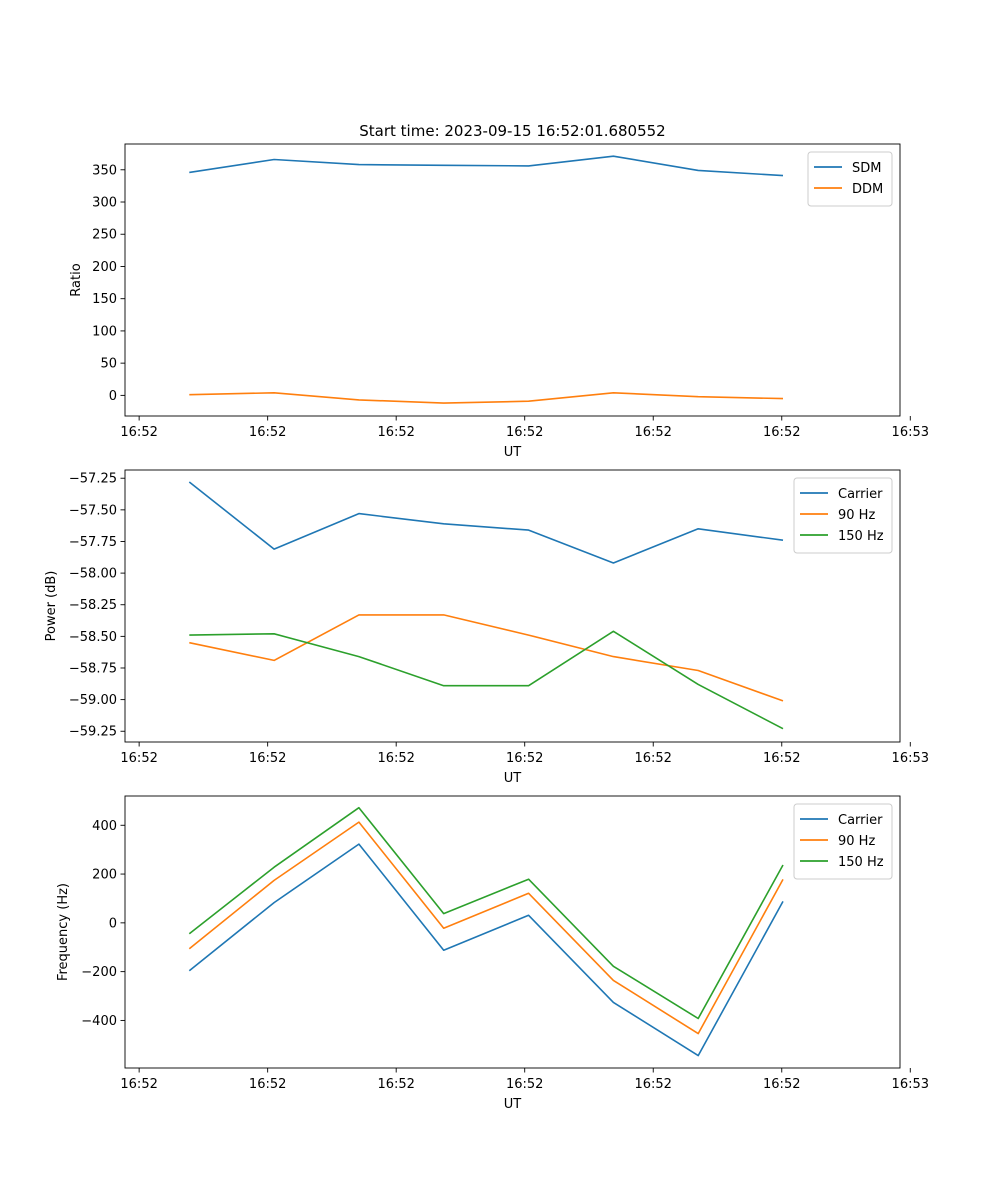 The width and height of the screenshot is (1000, 1200). What do you see at coordinates (93, 668) in the screenshot?
I see `y-tick-label: −58.75` at bounding box center [93, 668].